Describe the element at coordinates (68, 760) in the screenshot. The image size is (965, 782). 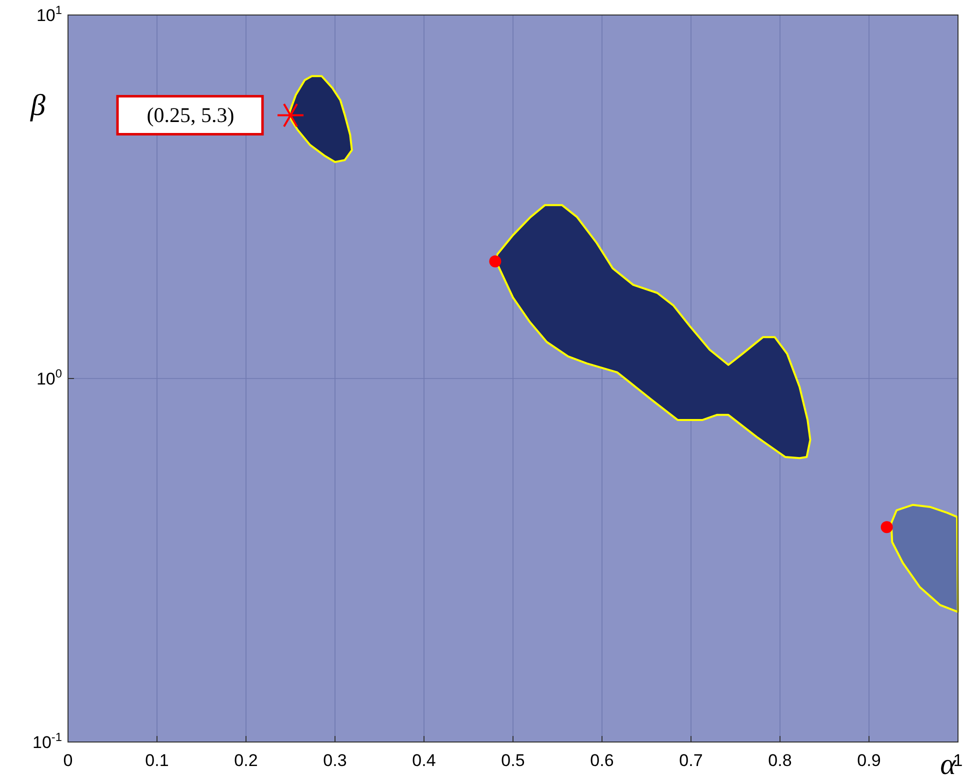
I see `x-tick-label: 0` at that location.